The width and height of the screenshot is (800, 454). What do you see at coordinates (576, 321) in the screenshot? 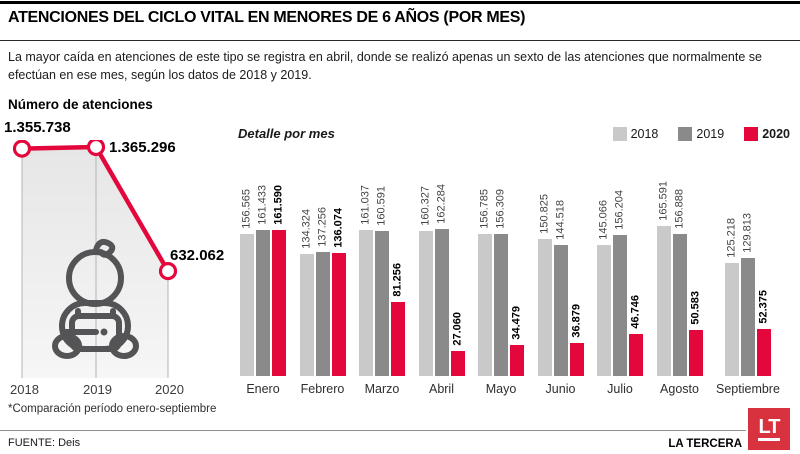
I see `bar-value-2020-junio: 36.879` at bounding box center [576, 321].